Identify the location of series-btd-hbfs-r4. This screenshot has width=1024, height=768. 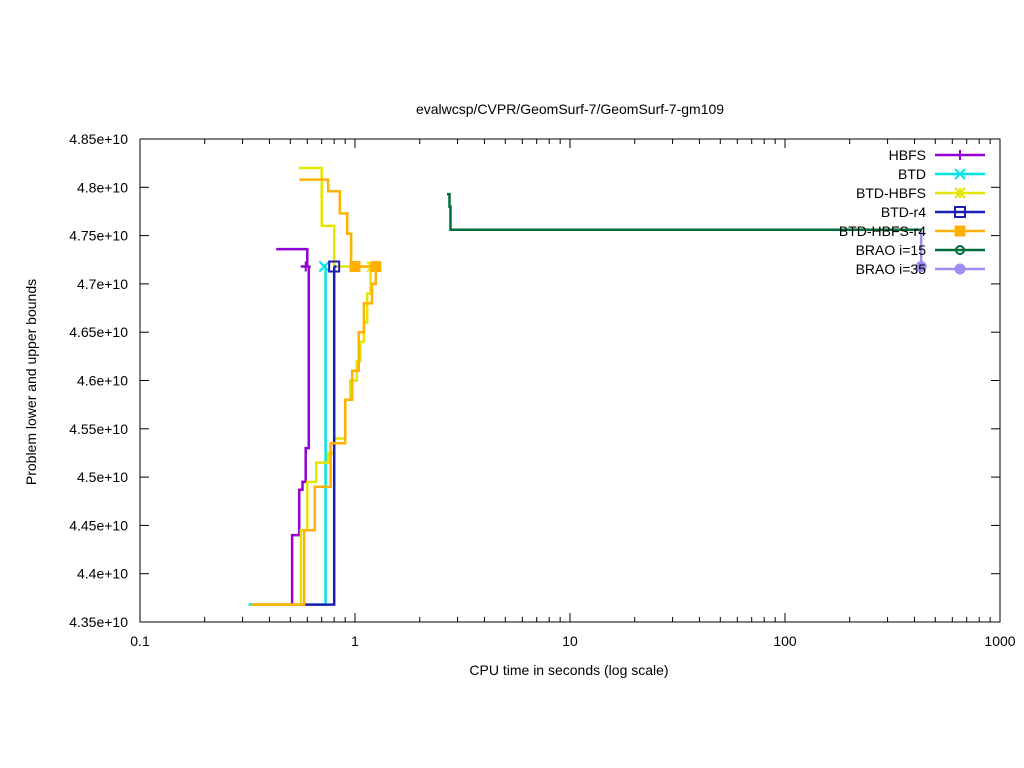
(316, 392).